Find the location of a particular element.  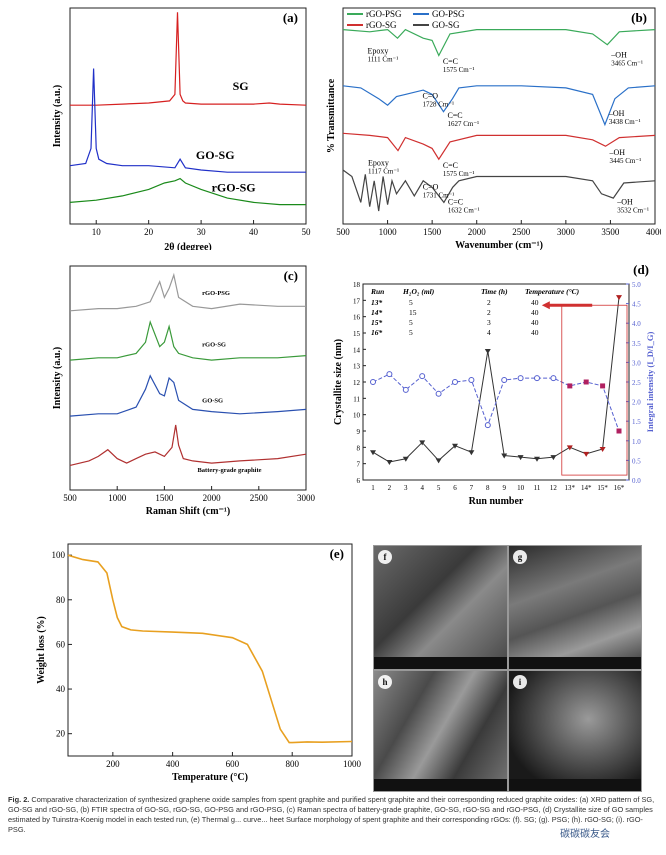

annotation-value: 1627 Cm⁻¹ is located at coordinates (463, 124).